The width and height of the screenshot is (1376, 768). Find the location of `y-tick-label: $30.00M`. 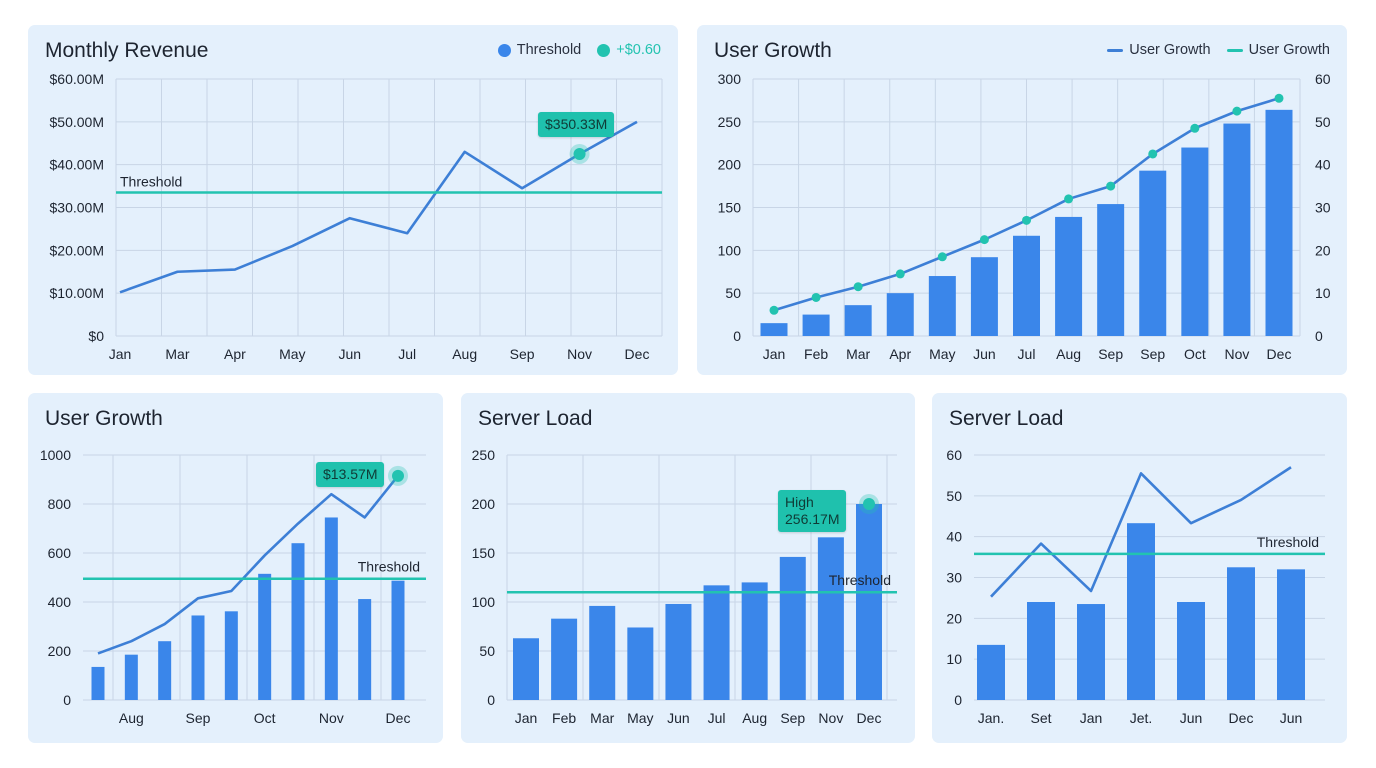

y-tick-label: $30.00M is located at coordinates (77, 208).